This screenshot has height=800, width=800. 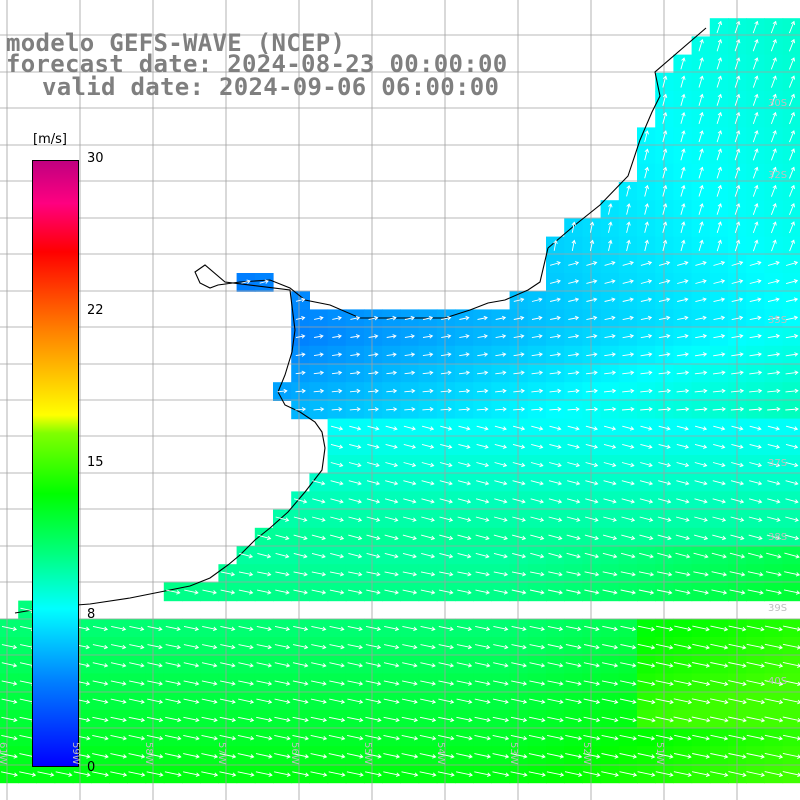 What do you see at coordinates (95, 310) in the screenshot?
I see `colorbar-tick-22: 22` at bounding box center [95, 310].